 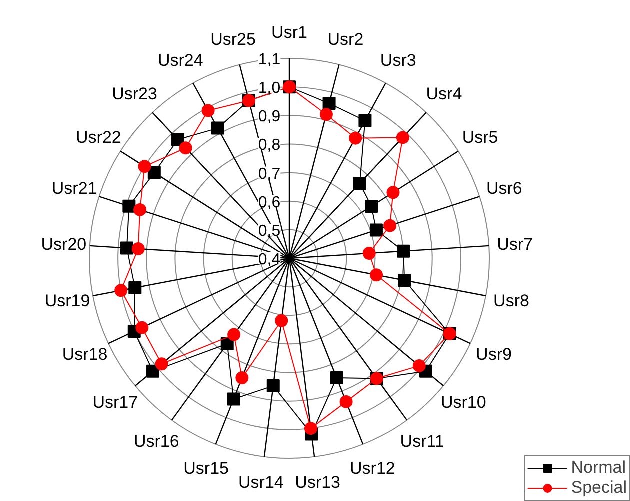 I want to click on spoke-label: Usr12, so click(x=373, y=468).